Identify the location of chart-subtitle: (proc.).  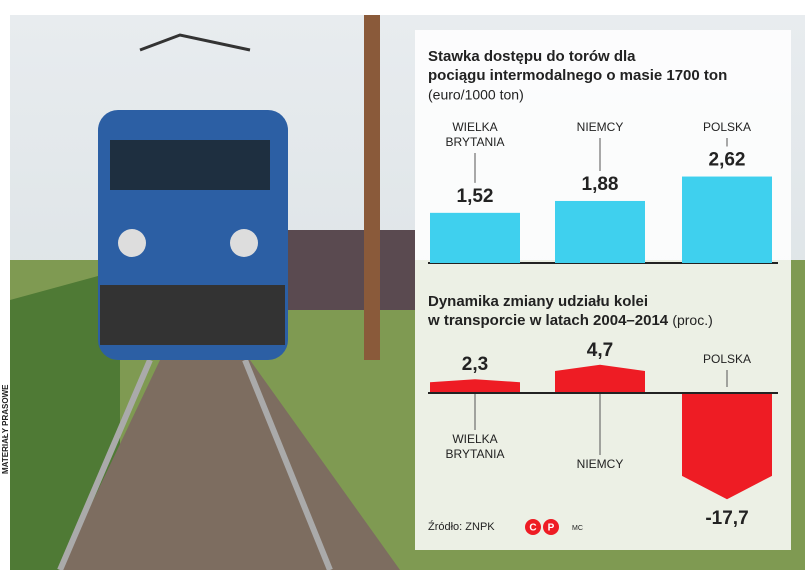
(692, 320).